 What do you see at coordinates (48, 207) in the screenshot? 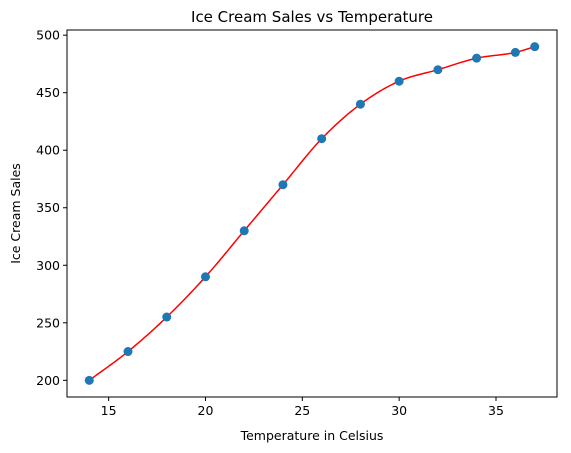
I see `y-tick-label: 350` at bounding box center [48, 207].